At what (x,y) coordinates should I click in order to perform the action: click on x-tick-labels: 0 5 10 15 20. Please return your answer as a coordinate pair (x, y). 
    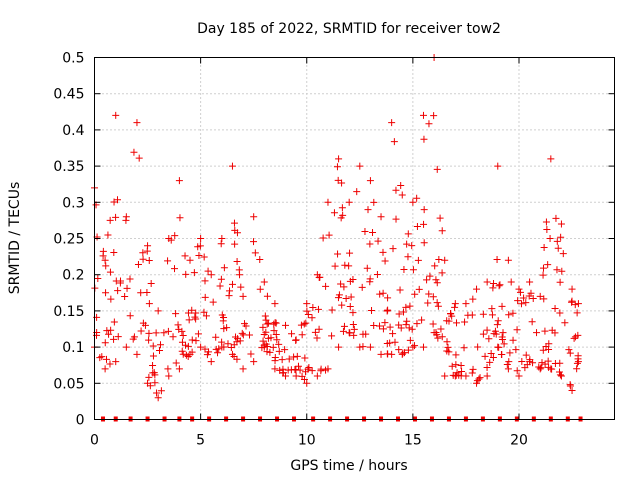
    Looking at the image, I should click on (309, 441).